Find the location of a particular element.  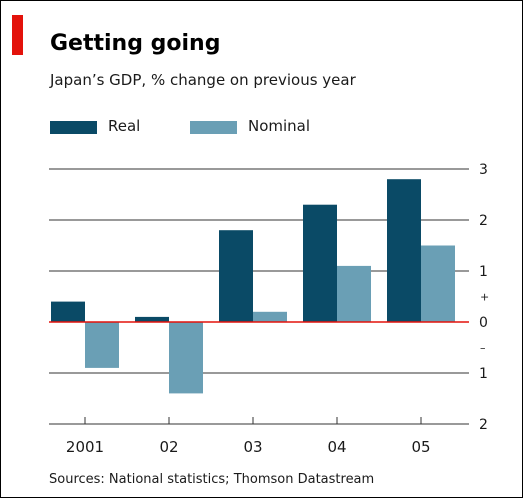

legend-swatch-nominal is located at coordinates (213, 127).